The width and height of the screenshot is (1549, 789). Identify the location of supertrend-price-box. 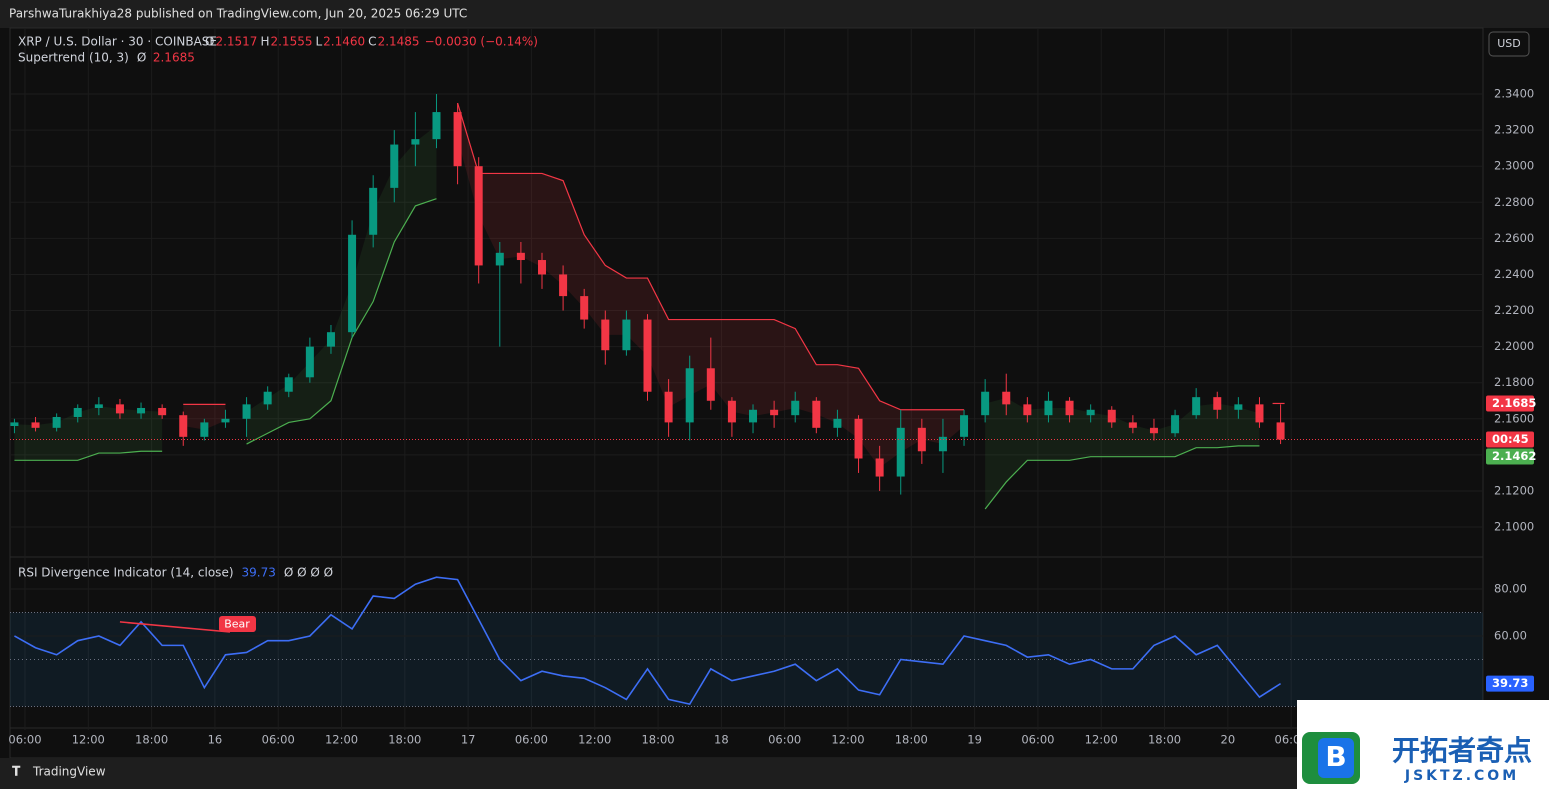
(1510, 403).